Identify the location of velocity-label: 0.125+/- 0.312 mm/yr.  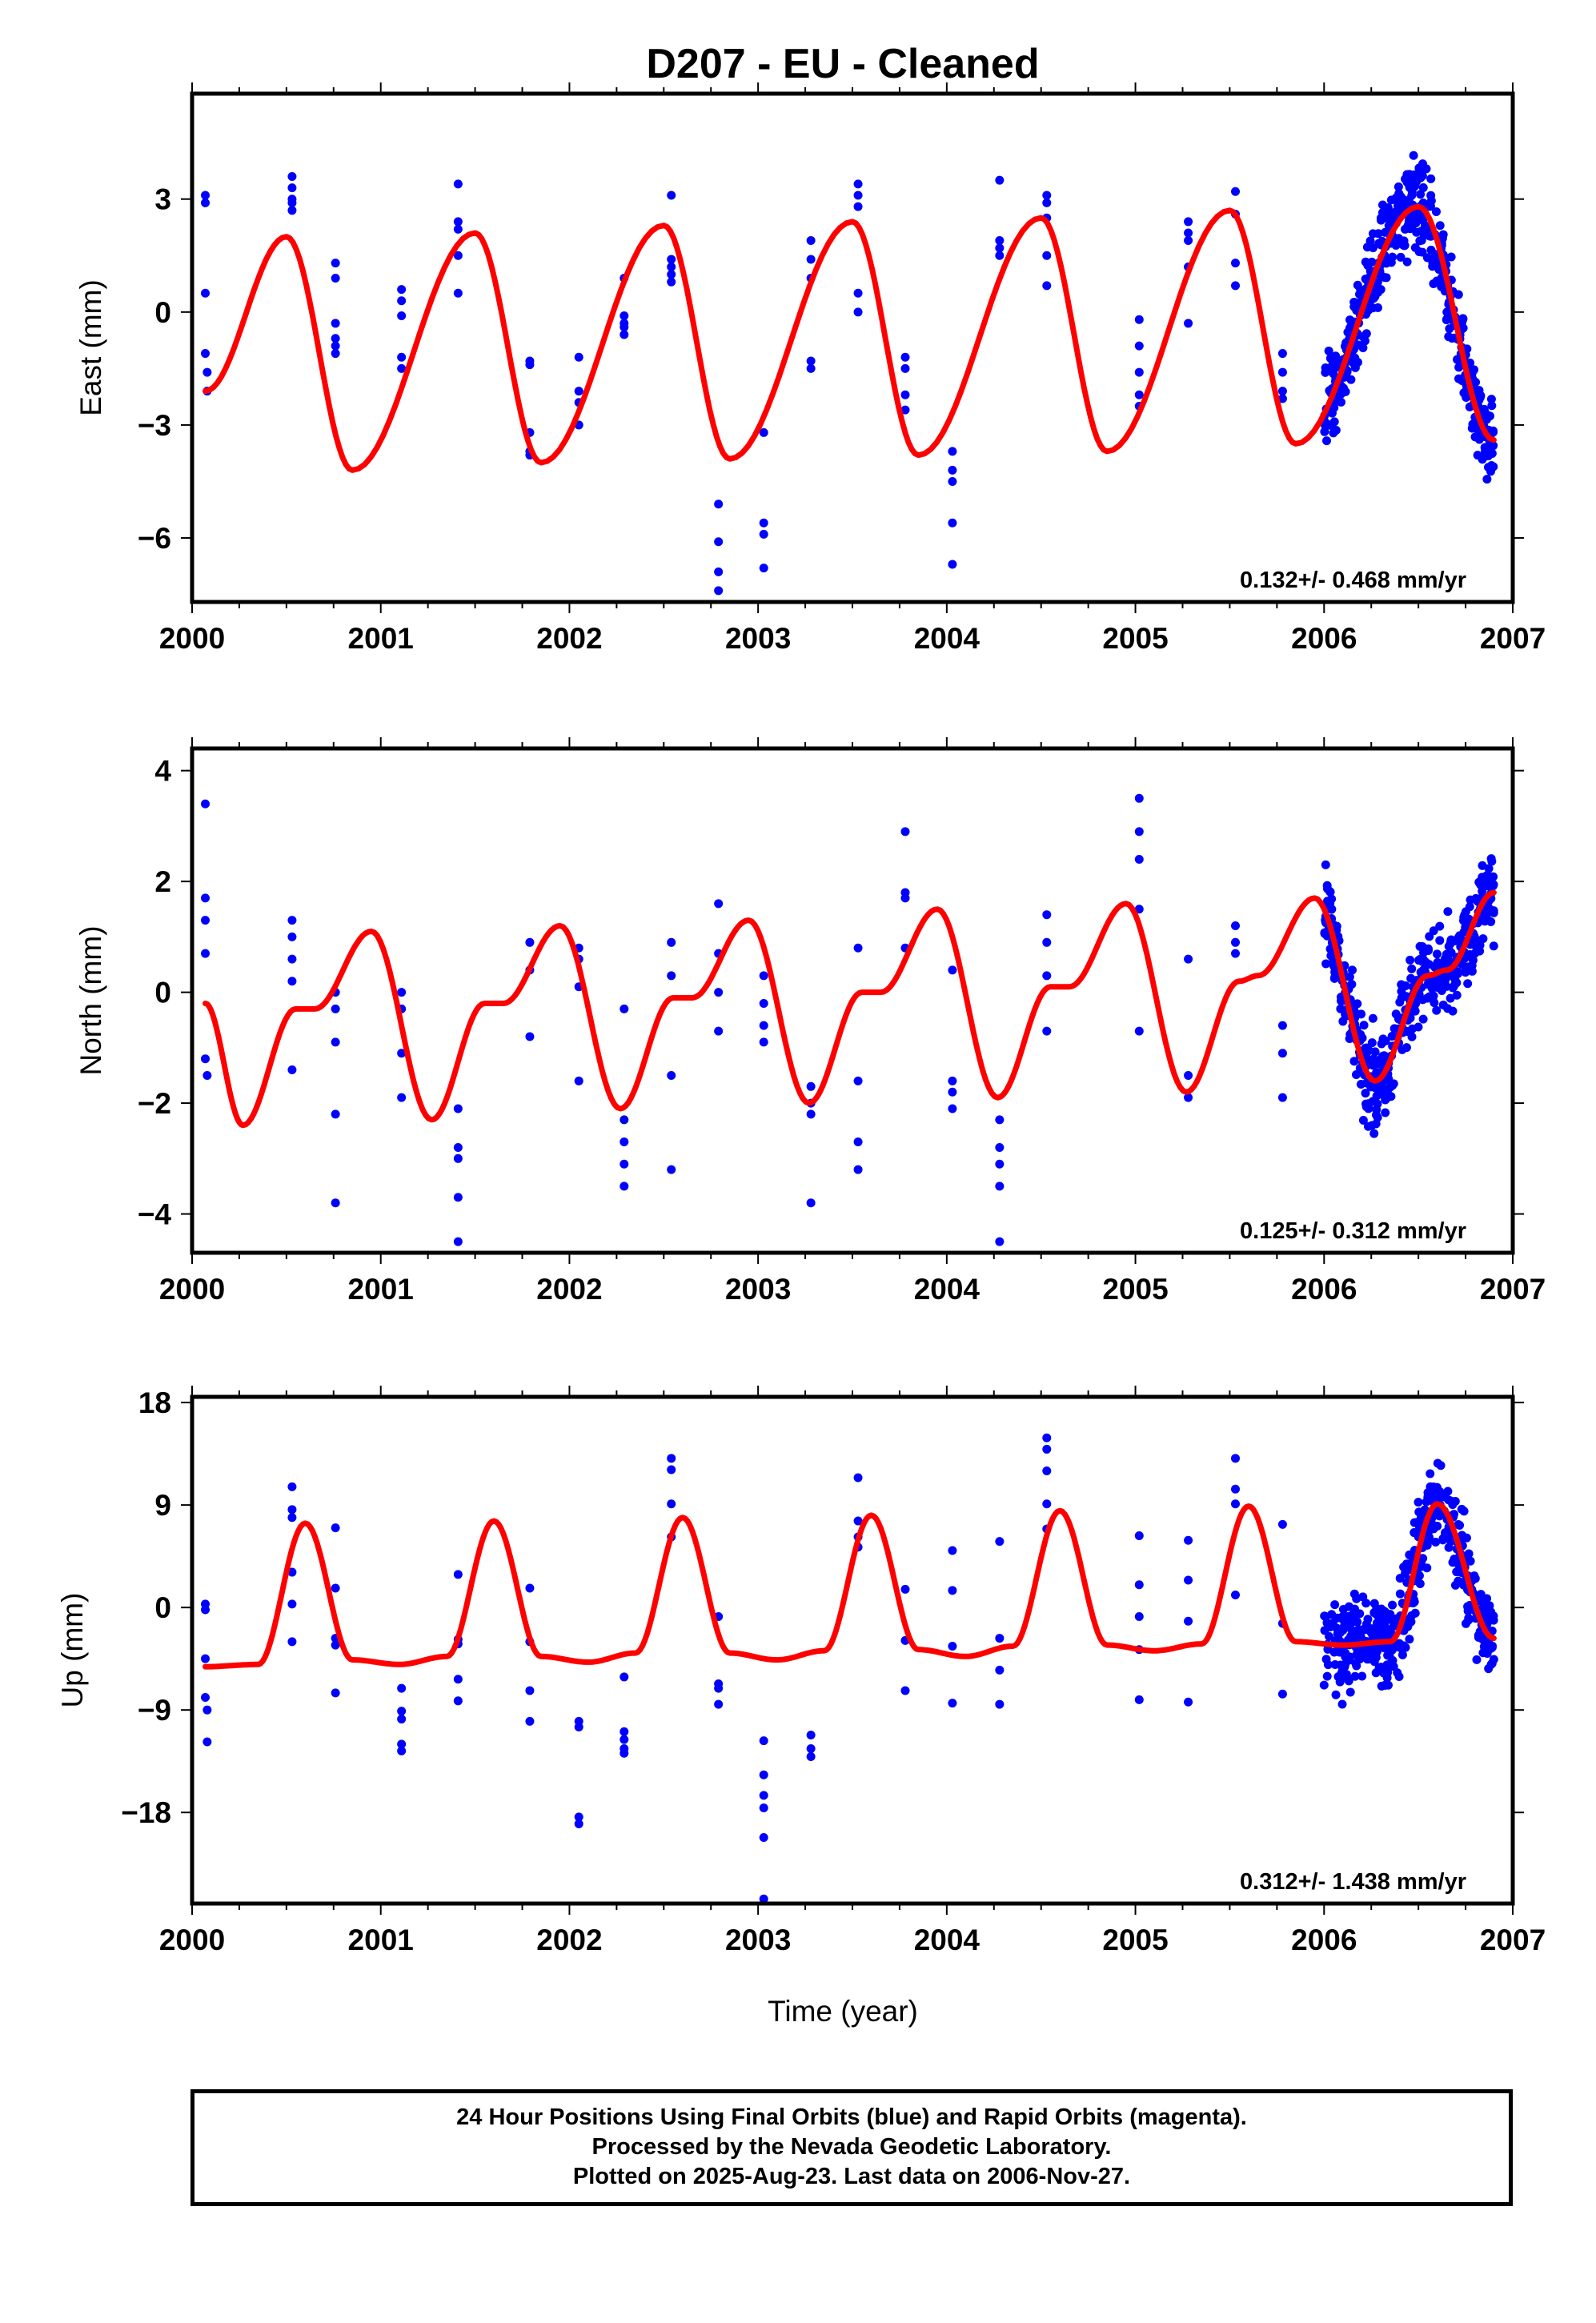
(1353, 1231).